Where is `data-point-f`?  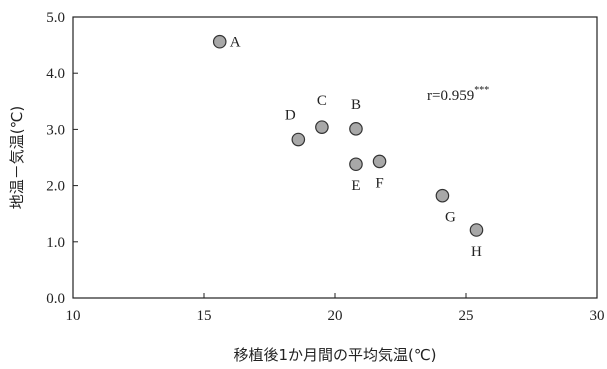
data-point-f is located at coordinates (379, 161).